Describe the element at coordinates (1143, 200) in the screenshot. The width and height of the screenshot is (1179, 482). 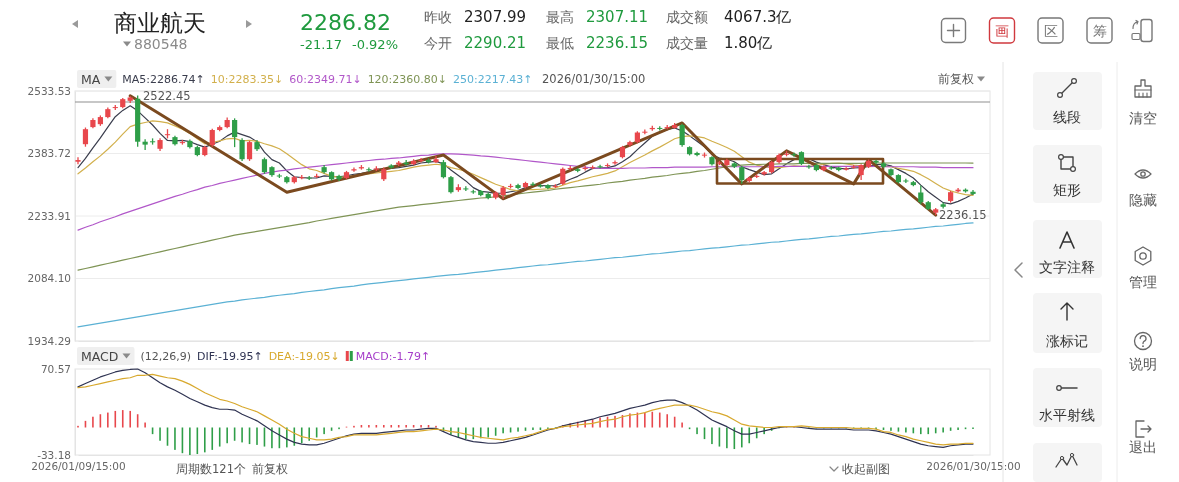
I see `text: 隐藏` at that location.